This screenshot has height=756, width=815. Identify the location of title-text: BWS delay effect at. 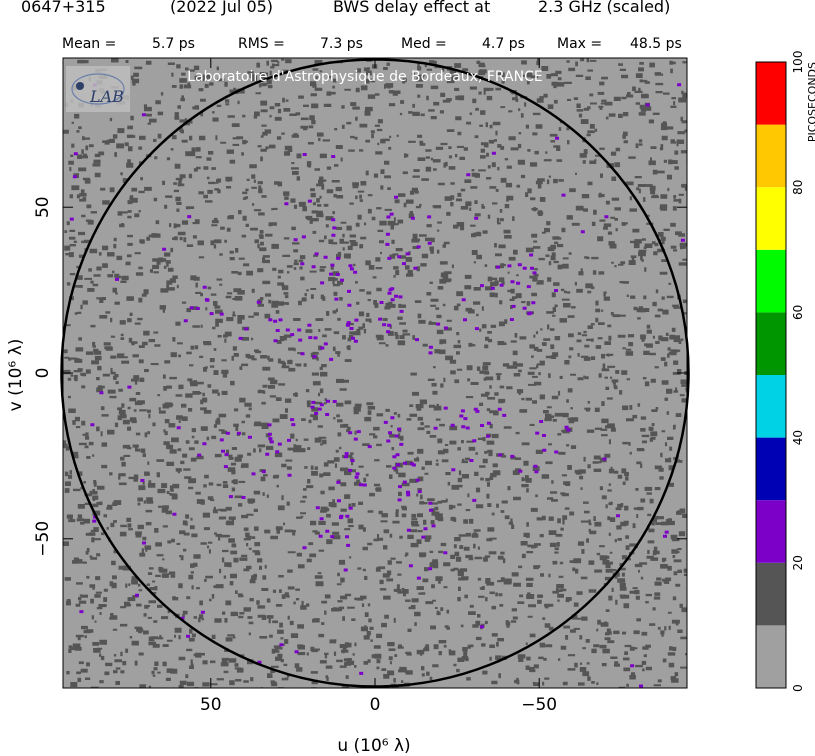
(412, 8).